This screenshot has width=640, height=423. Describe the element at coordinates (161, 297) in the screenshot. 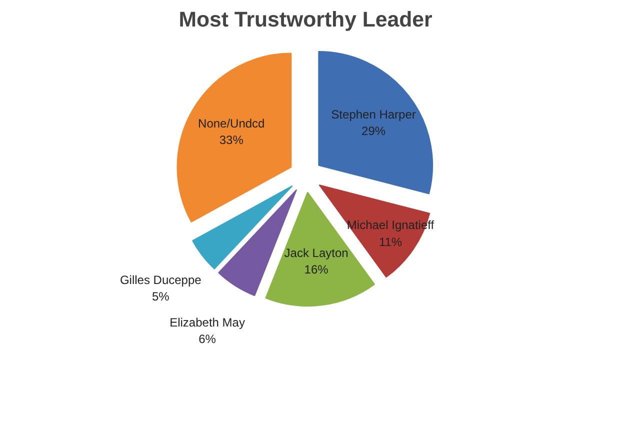

I see `data-label: 5%` at that location.